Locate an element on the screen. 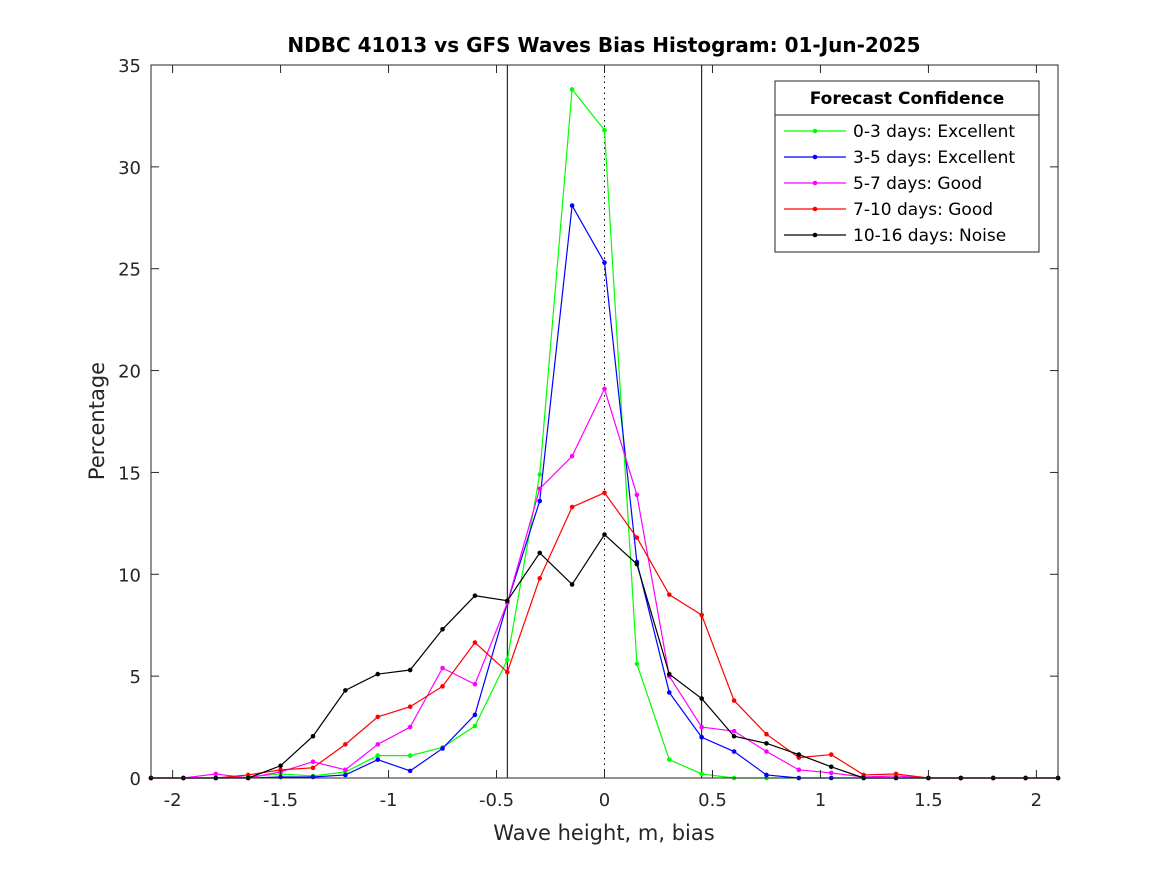  x-tick-label: -2 is located at coordinates (173, 800).